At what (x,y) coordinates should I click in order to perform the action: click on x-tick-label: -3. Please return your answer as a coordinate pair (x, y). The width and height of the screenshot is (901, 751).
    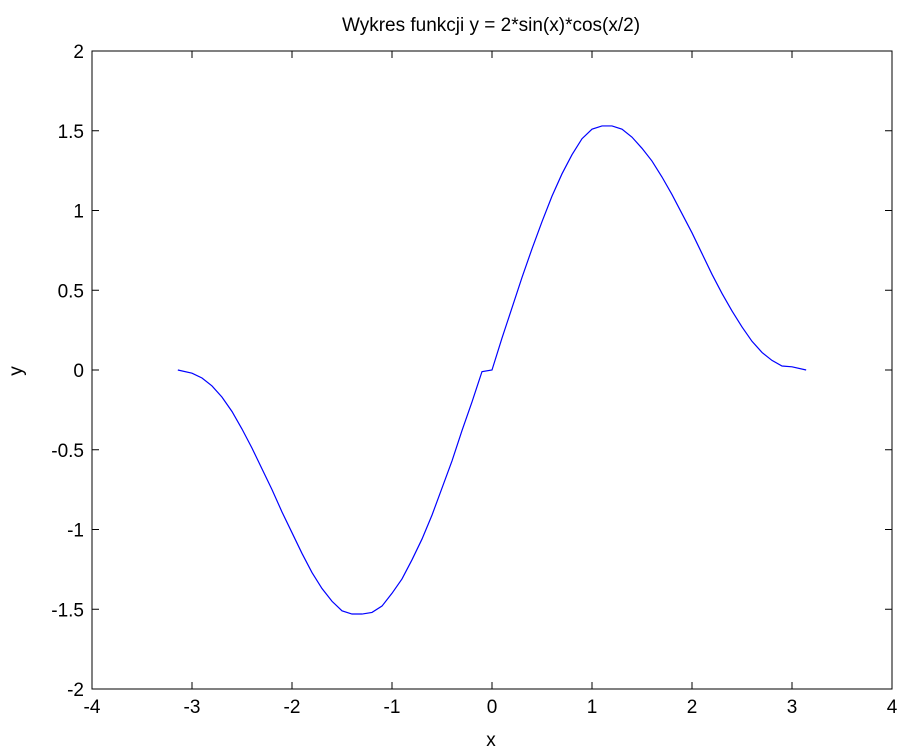
    Looking at the image, I should click on (192, 707).